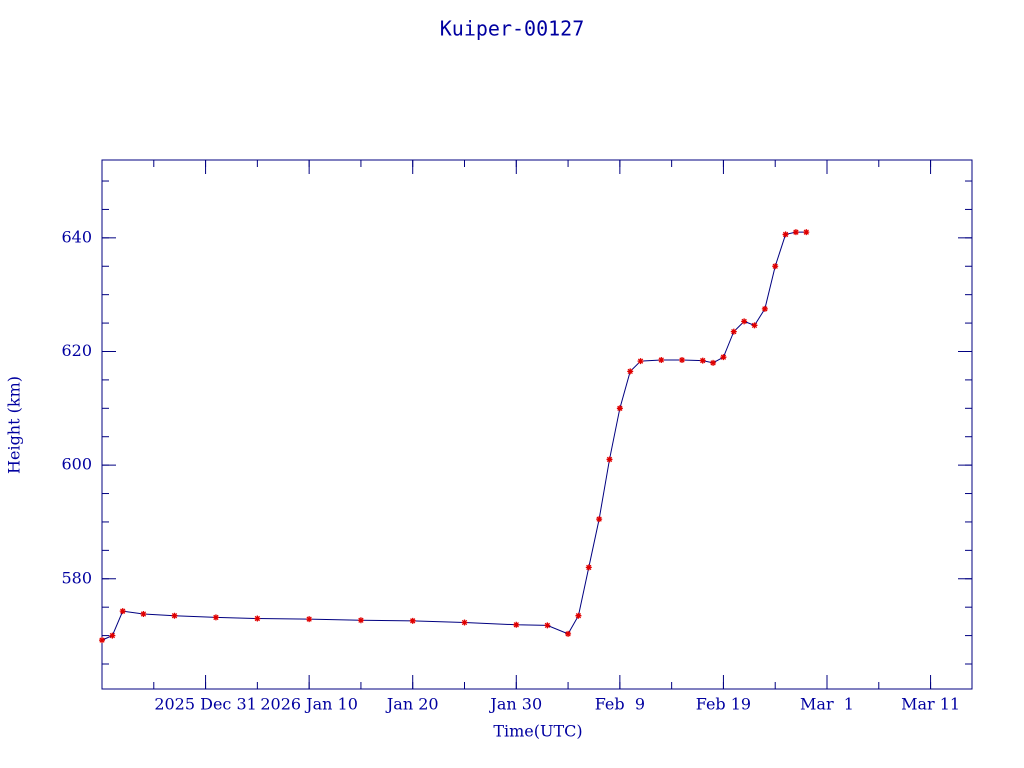 The height and width of the screenshot is (768, 1024). Describe the element at coordinates (723, 704) in the screenshot. I see `x-tick-label: Feb 19` at that location.